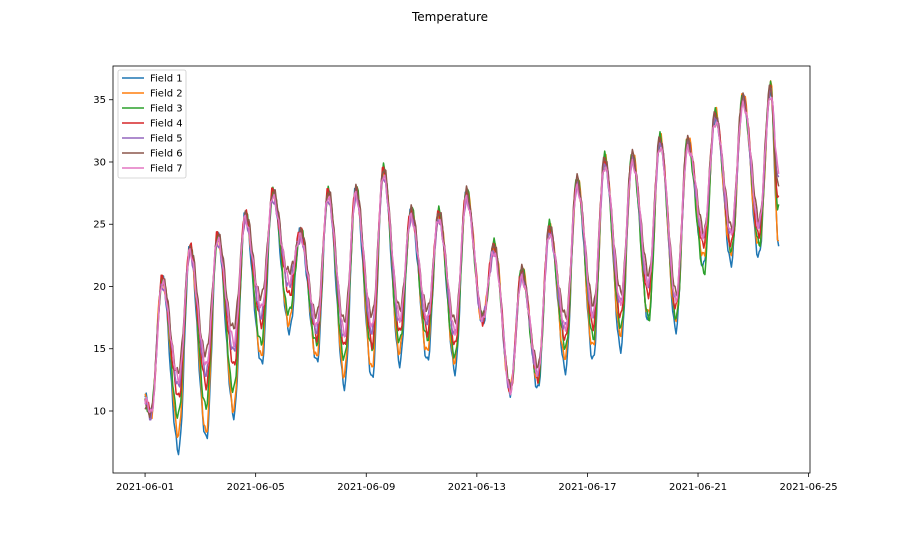 Image resolution: width=900 pixels, height=544 pixels. Describe the element at coordinates (99, 411) in the screenshot. I see `y-tick-label: 10` at that location.